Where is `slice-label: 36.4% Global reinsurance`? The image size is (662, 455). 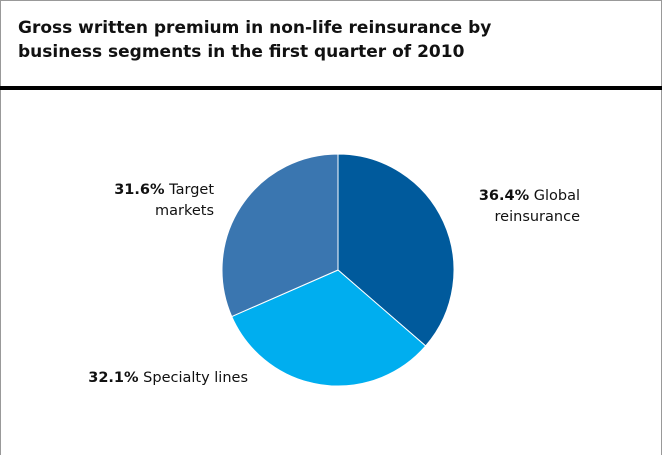
slice-label: 36.4% Global reinsurance is located at coordinates (510, 207).